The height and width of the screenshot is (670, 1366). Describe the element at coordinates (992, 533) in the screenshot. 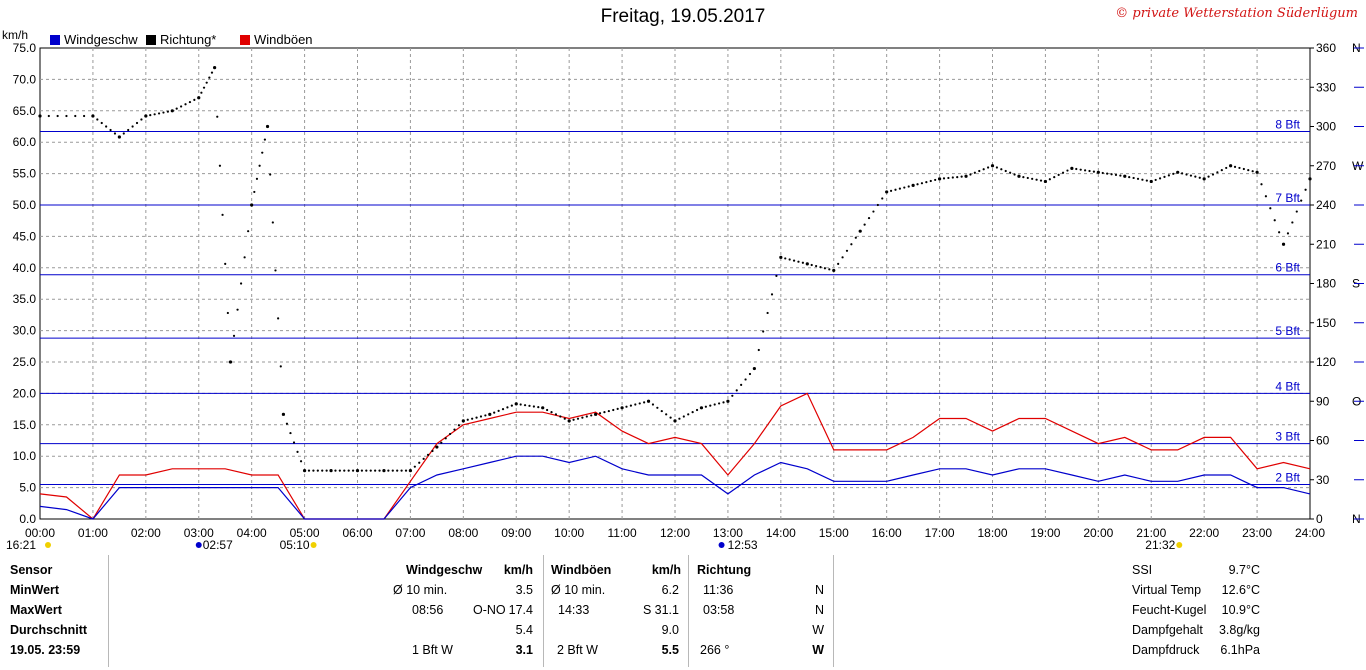

I see `x-tick-label: 18:00` at that location.